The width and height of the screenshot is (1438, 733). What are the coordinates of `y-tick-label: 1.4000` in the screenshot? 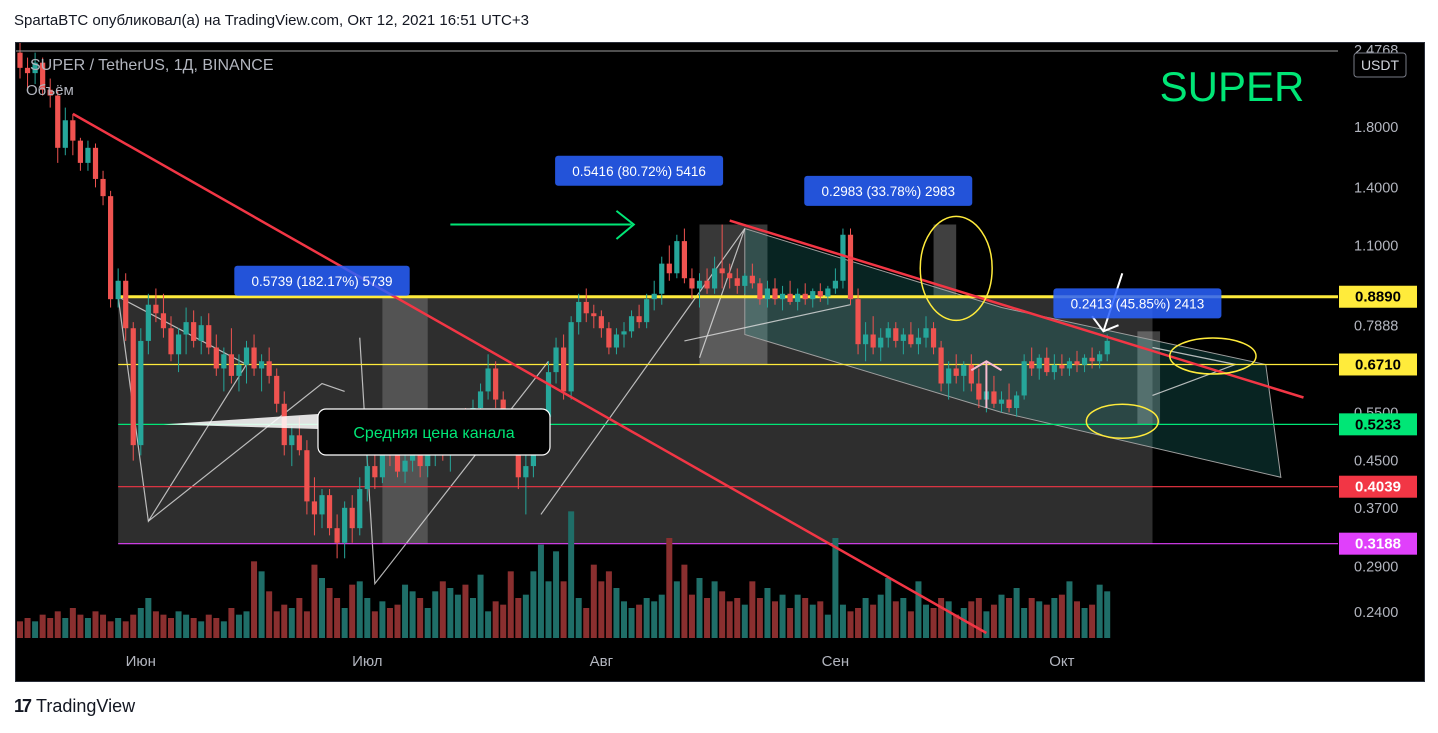 It's located at (1376, 188).